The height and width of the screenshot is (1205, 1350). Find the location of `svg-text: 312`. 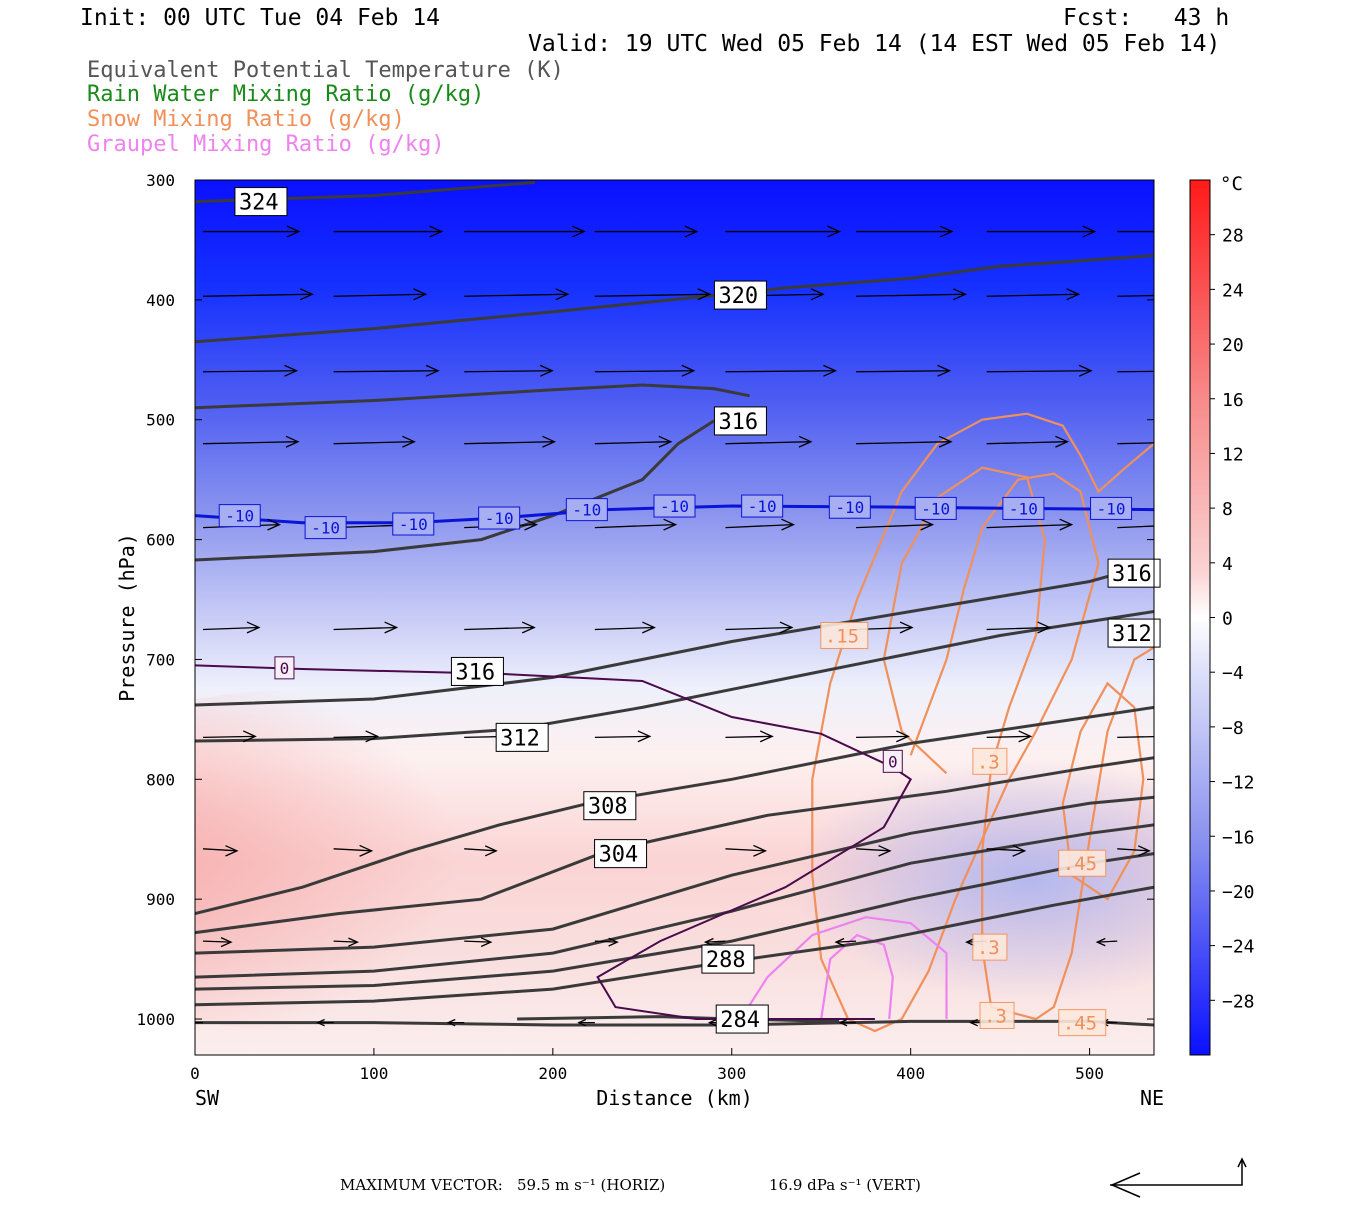

svg-text: 312 is located at coordinates (1132, 634).